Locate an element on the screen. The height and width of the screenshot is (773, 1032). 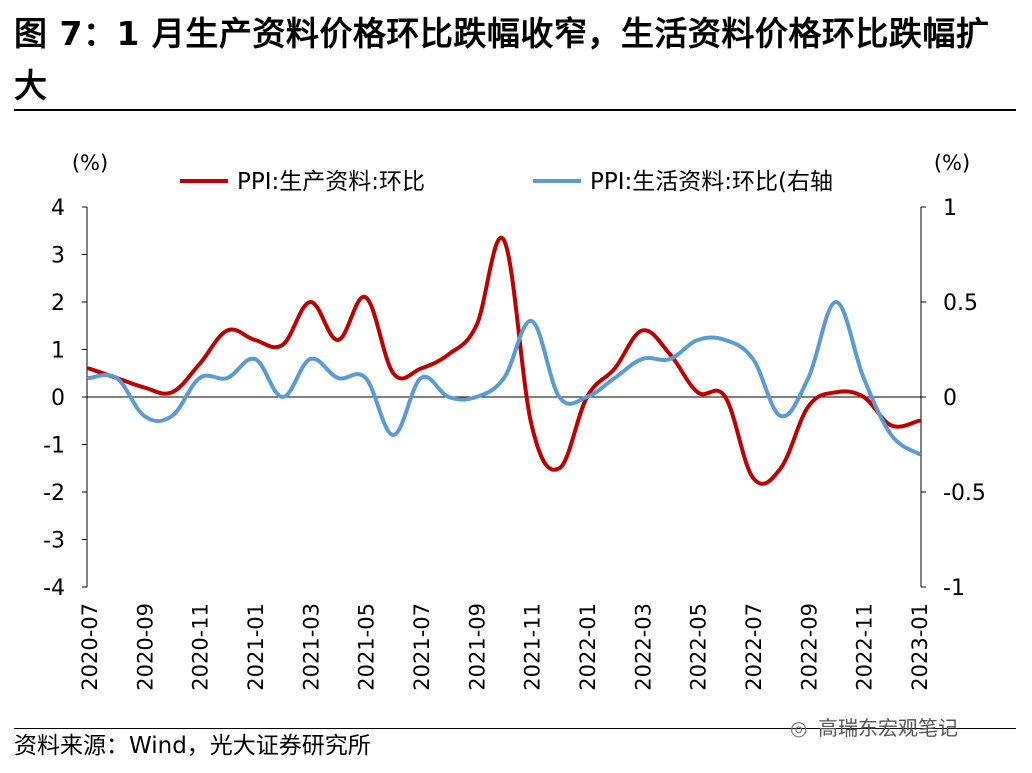
legend-label-living: PPI:生活资料:环比(右轴 is located at coordinates (711, 182).